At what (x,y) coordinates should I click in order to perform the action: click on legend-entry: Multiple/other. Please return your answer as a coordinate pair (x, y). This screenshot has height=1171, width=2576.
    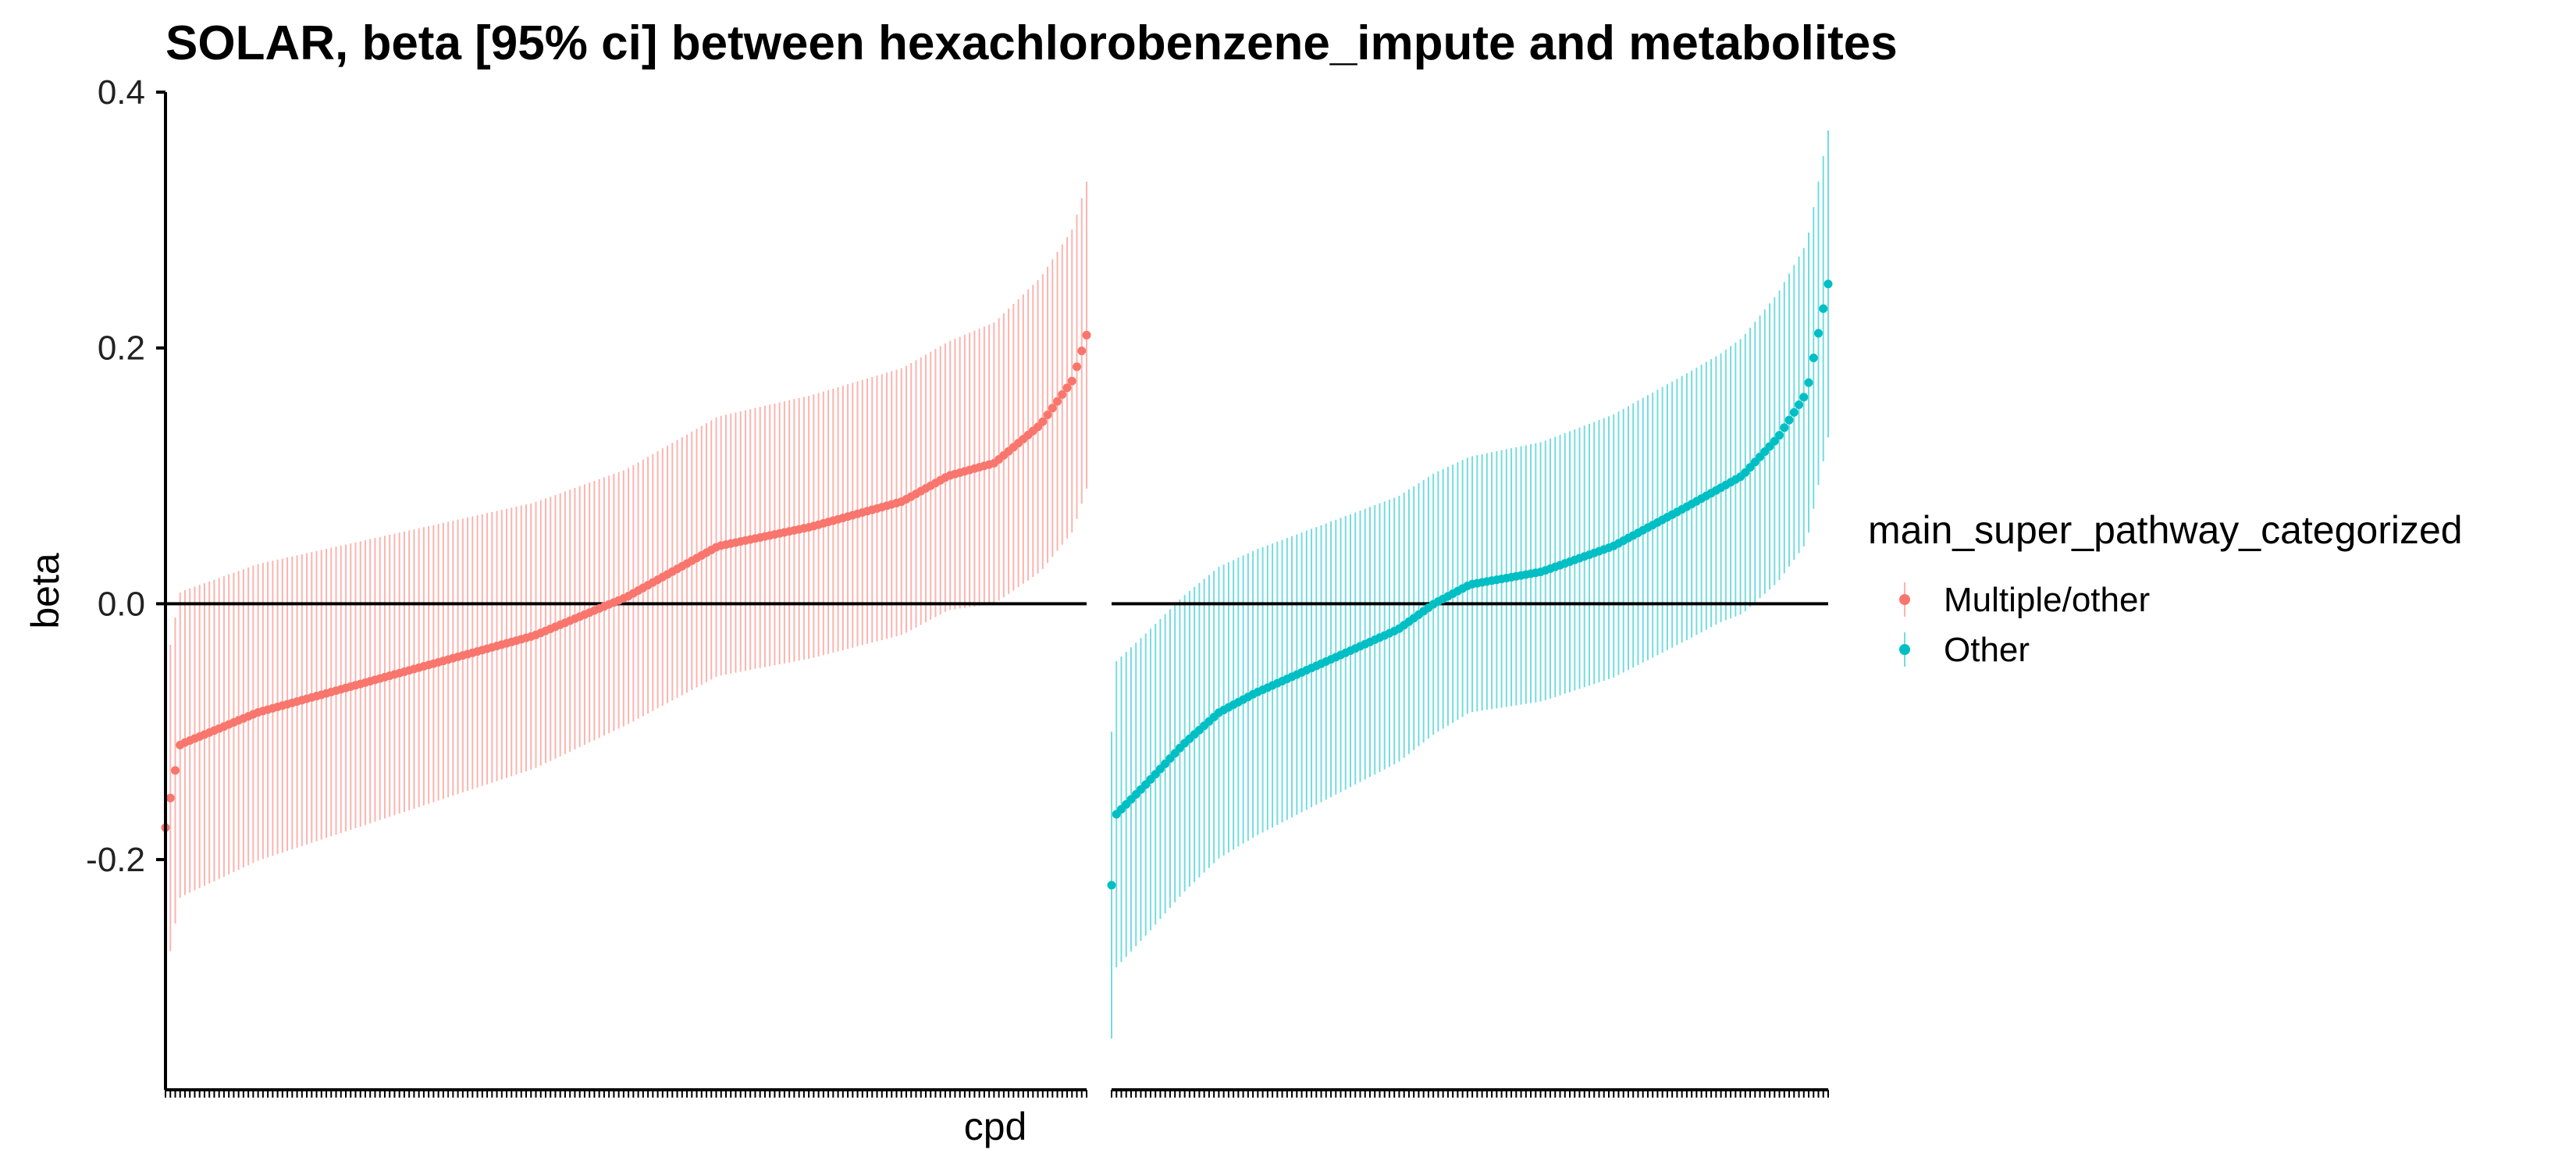
    Looking at the image, I should click on (2024, 600).